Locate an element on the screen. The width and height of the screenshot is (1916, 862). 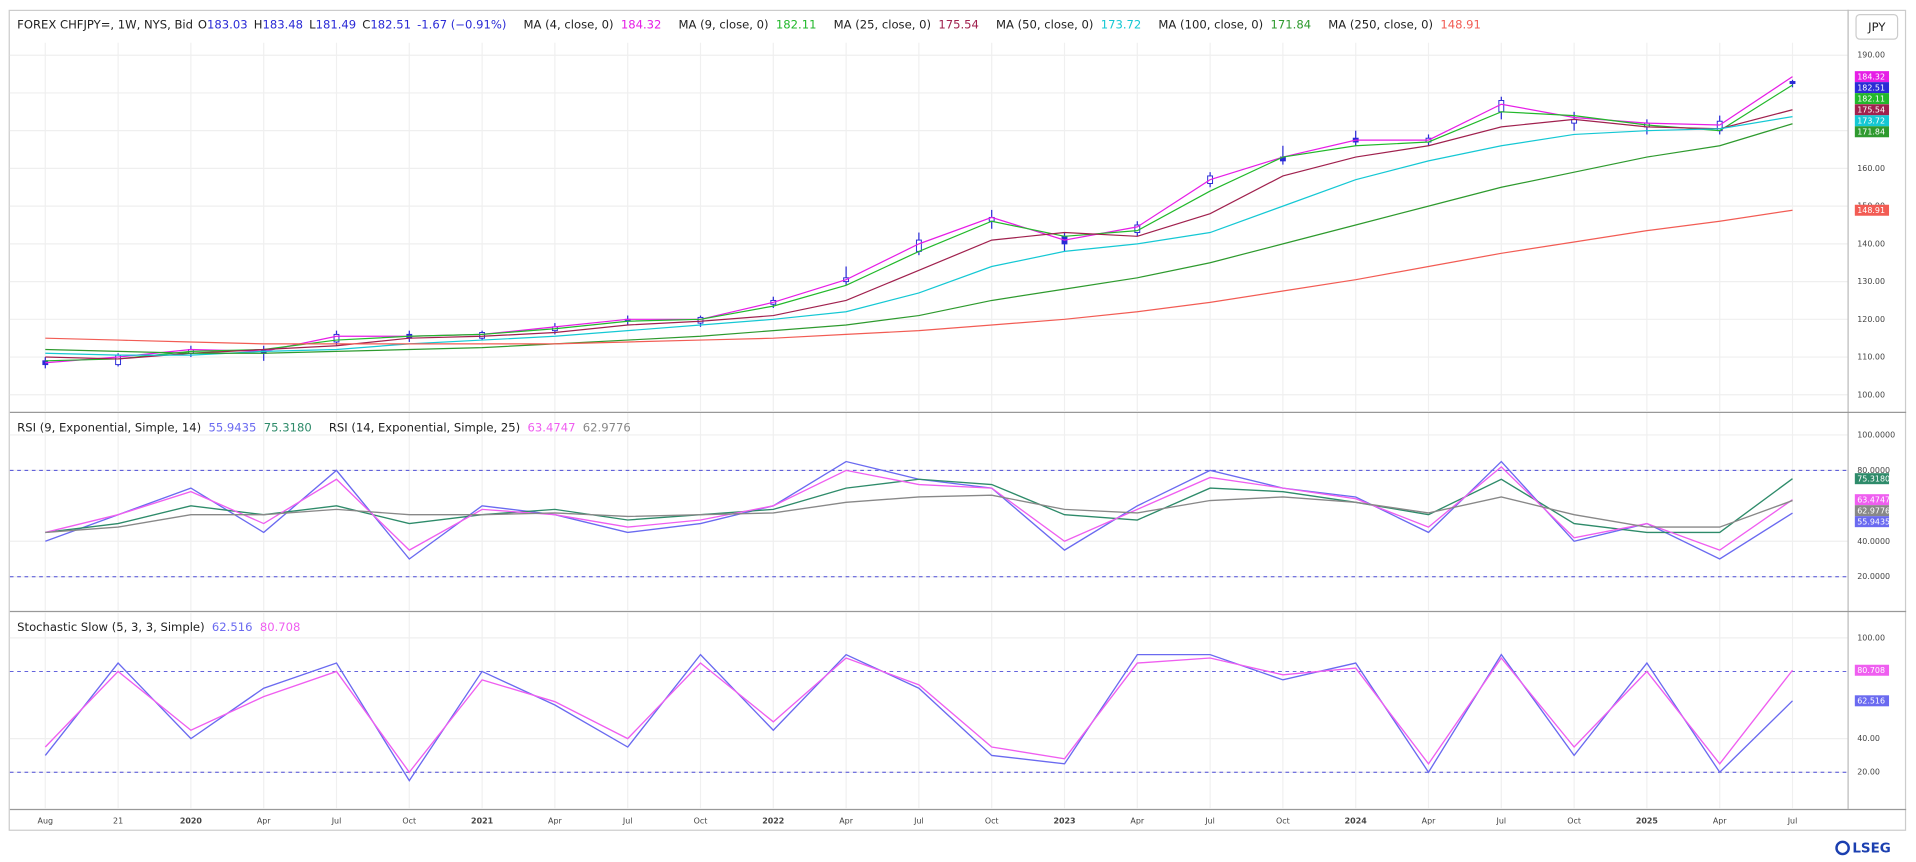
price-change: -1.67 (−0.91%) is located at coordinates (461, 24).